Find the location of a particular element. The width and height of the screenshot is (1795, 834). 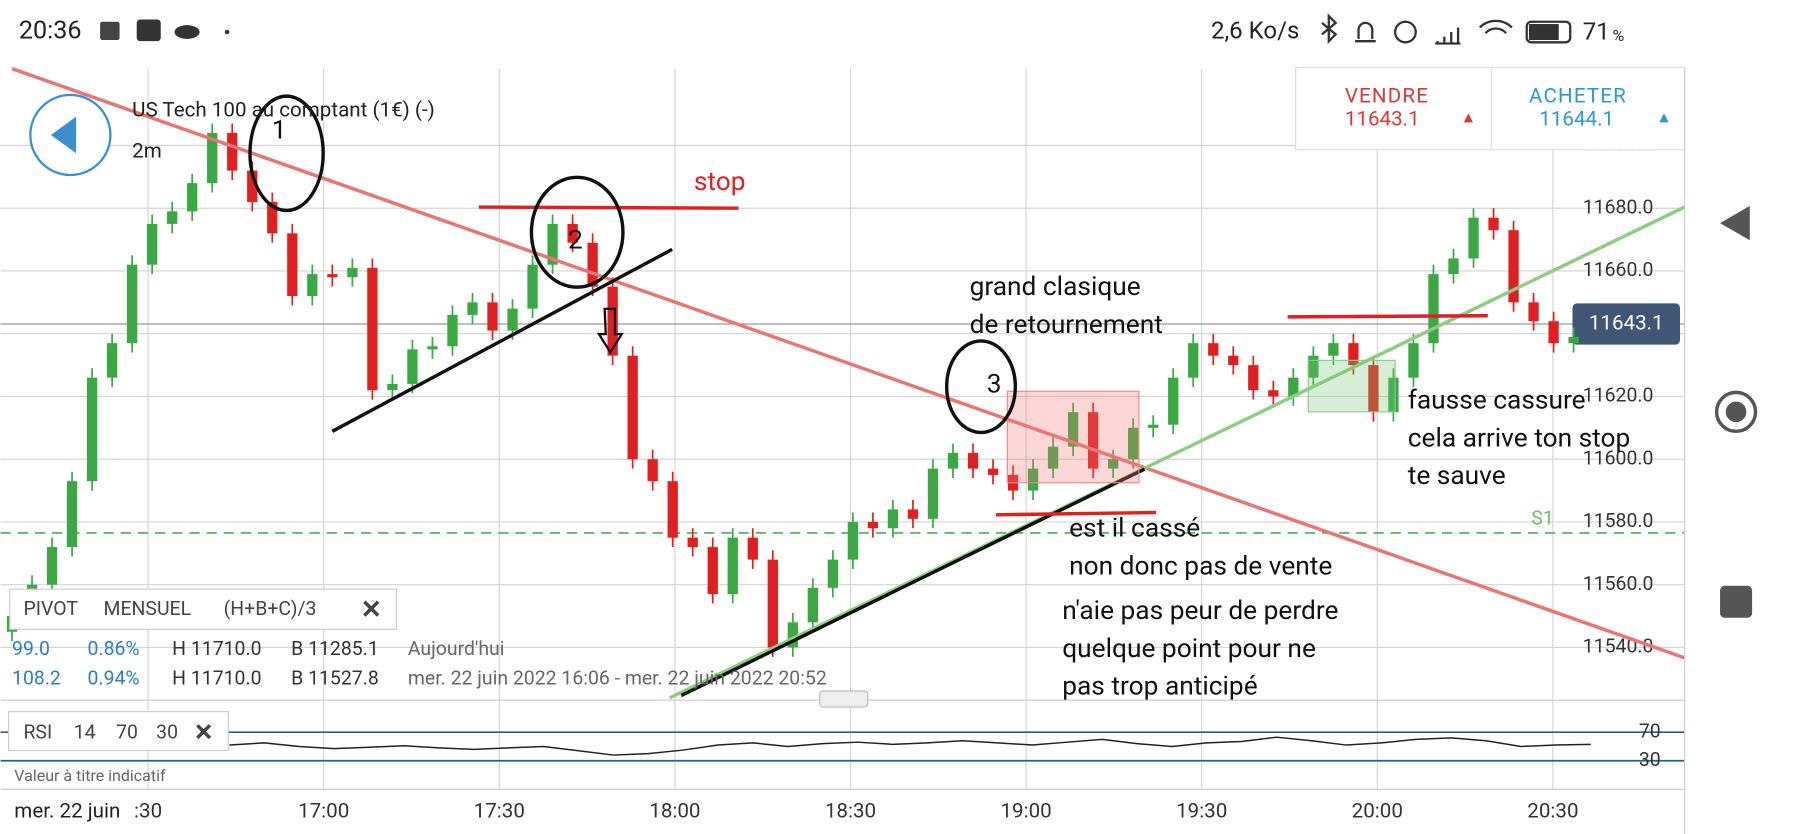

rsi-lower: 30 is located at coordinates (167, 731).